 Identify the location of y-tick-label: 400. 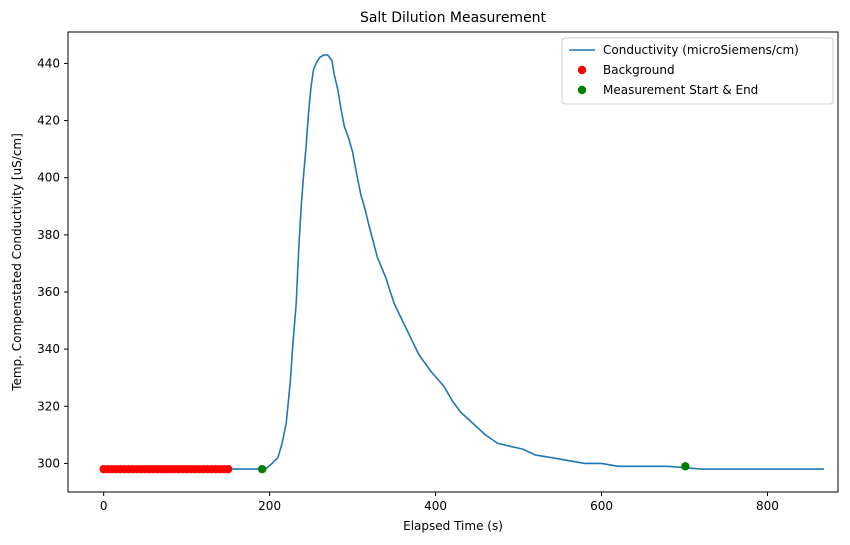
(48, 178).